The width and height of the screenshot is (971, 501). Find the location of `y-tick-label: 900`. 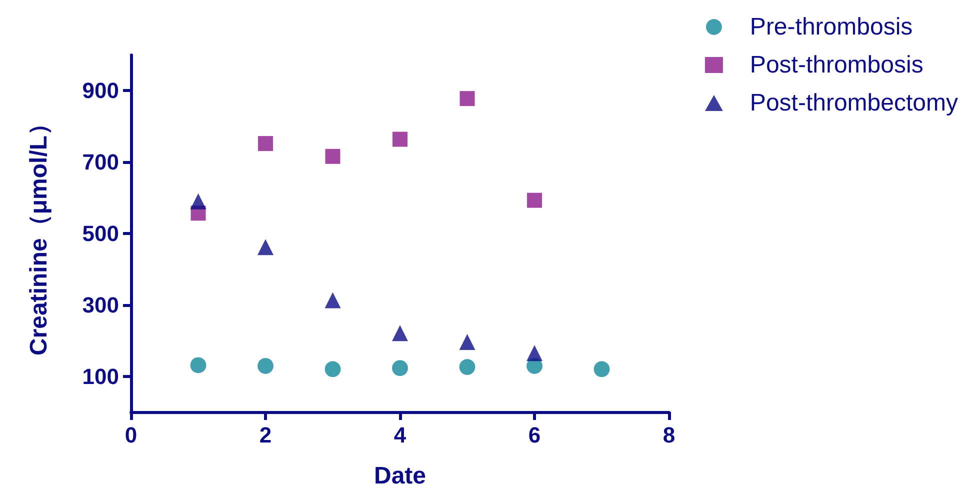

y-tick-label: 900 is located at coordinates (100, 91).